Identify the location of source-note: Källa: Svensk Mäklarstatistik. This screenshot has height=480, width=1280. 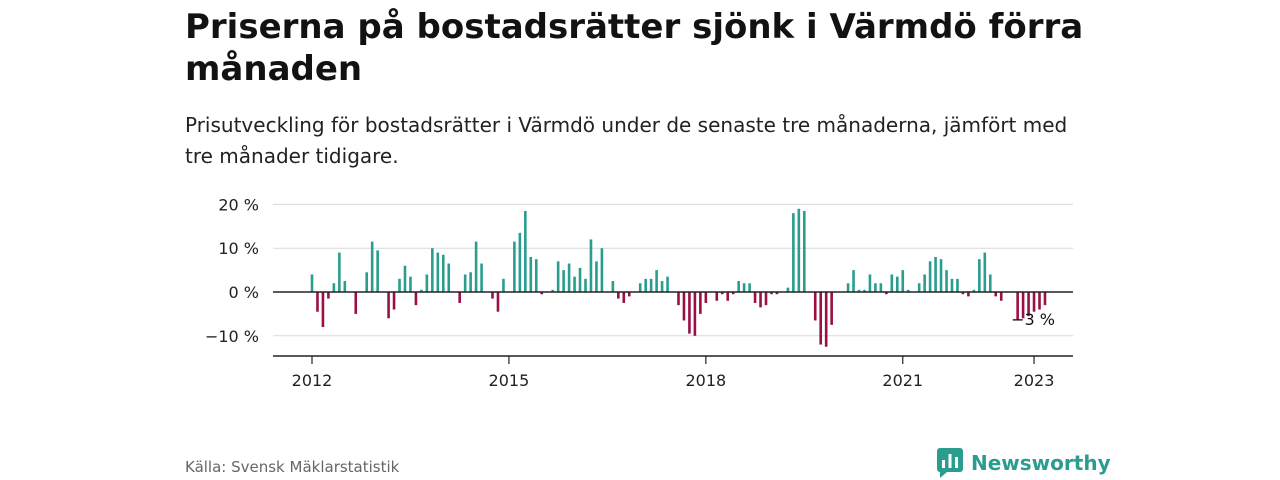
(292, 467).